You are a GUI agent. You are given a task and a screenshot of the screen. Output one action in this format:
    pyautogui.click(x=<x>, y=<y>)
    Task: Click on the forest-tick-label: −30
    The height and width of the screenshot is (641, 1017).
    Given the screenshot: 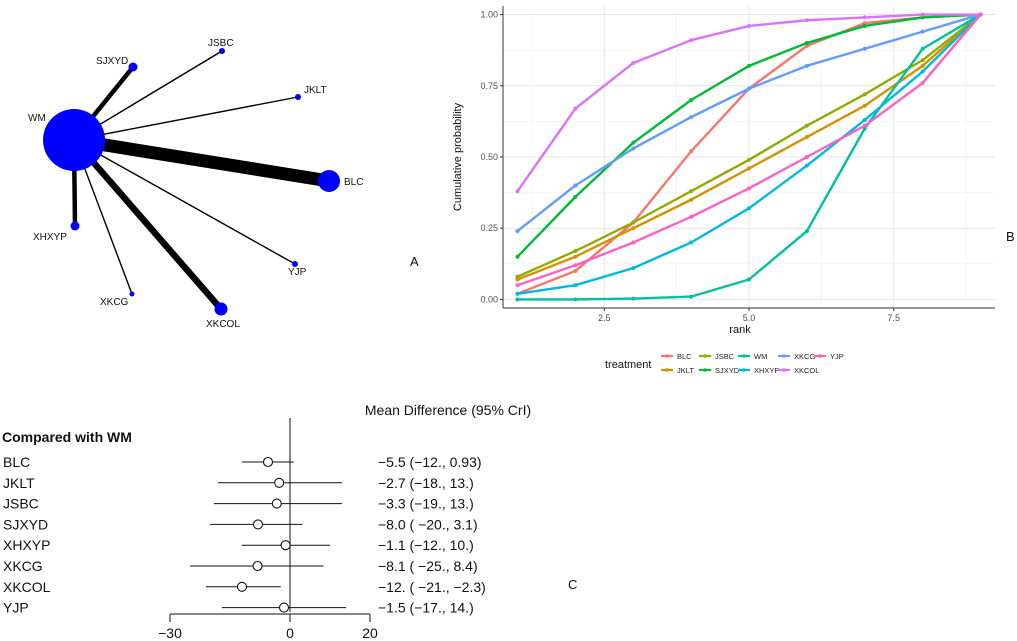 What is the action you would take?
    pyautogui.click(x=170, y=633)
    